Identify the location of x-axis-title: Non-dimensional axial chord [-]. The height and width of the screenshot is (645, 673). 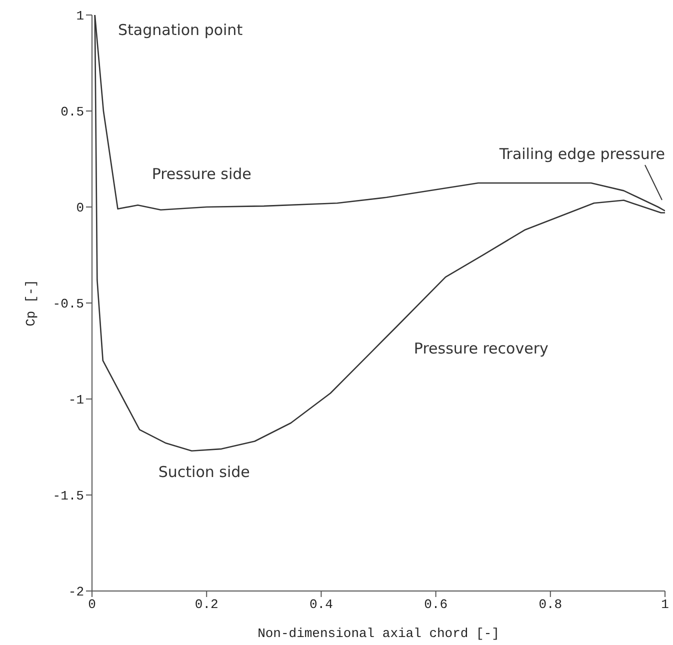
(379, 633).